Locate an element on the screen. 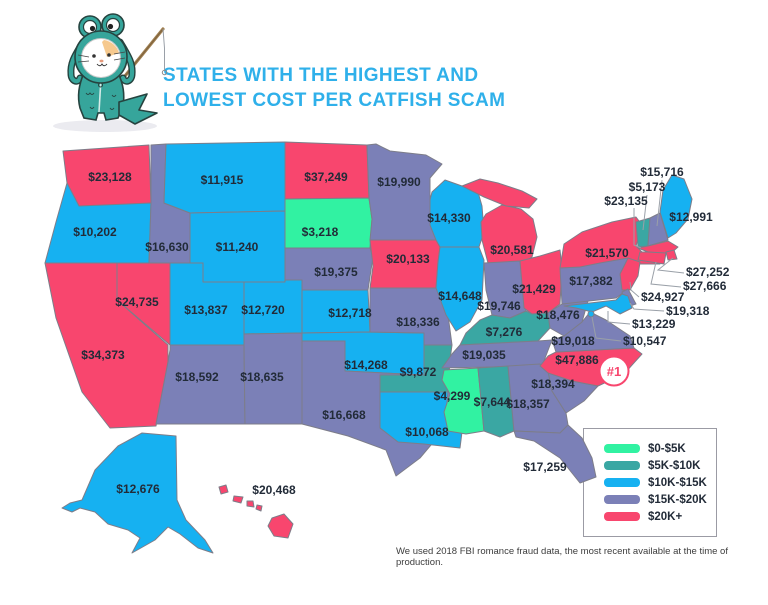  badge-label: #1 is located at coordinates (614, 371).